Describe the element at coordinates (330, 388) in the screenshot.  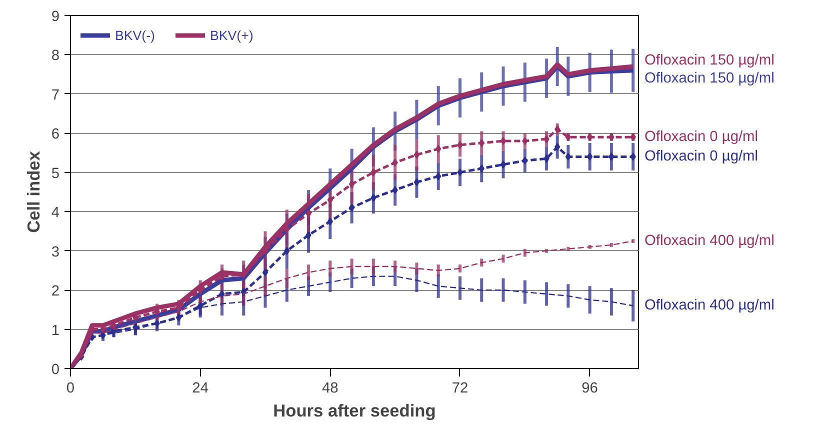
I see `x-tick-label: 48` at that location.